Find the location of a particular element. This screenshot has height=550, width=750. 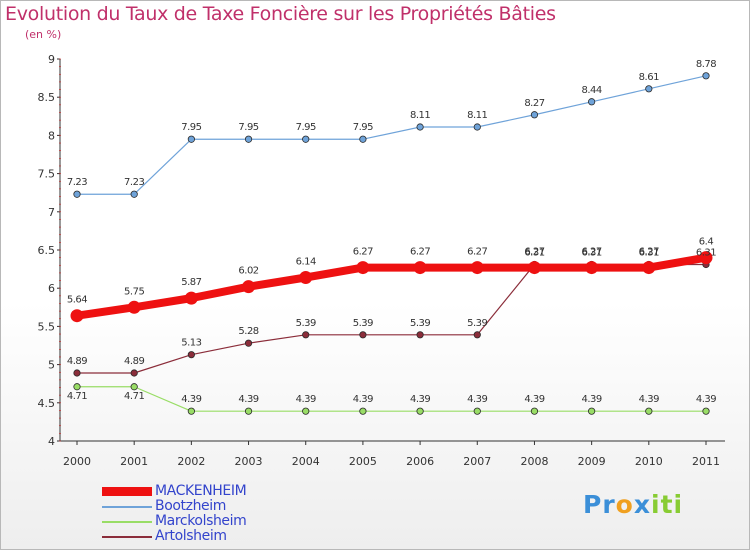

data-label-mackenheim: 5.87 is located at coordinates (191, 282).